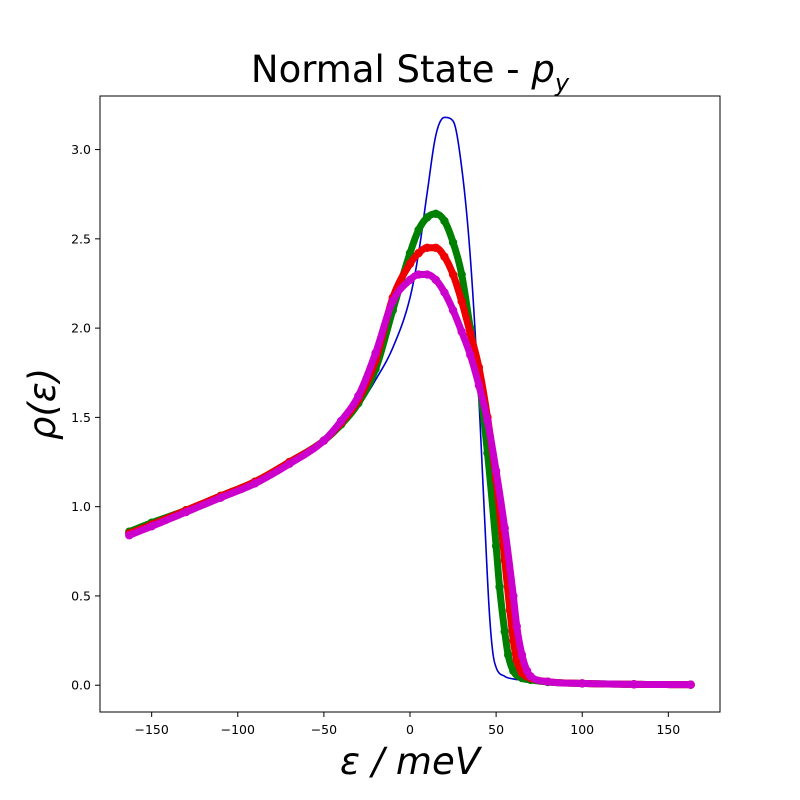 This screenshot has width=800, height=800. What do you see at coordinates (668, 729) in the screenshot?
I see `x-tick-label: 150` at bounding box center [668, 729].